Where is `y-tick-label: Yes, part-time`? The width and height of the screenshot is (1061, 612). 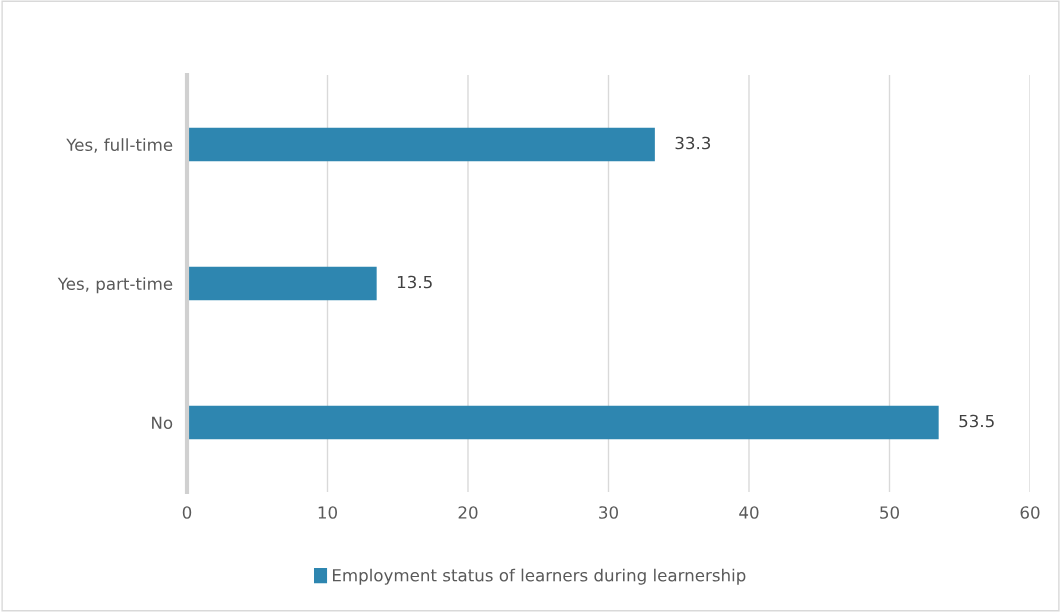
y-tick-label: Yes, part-time is located at coordinates (115, 285).